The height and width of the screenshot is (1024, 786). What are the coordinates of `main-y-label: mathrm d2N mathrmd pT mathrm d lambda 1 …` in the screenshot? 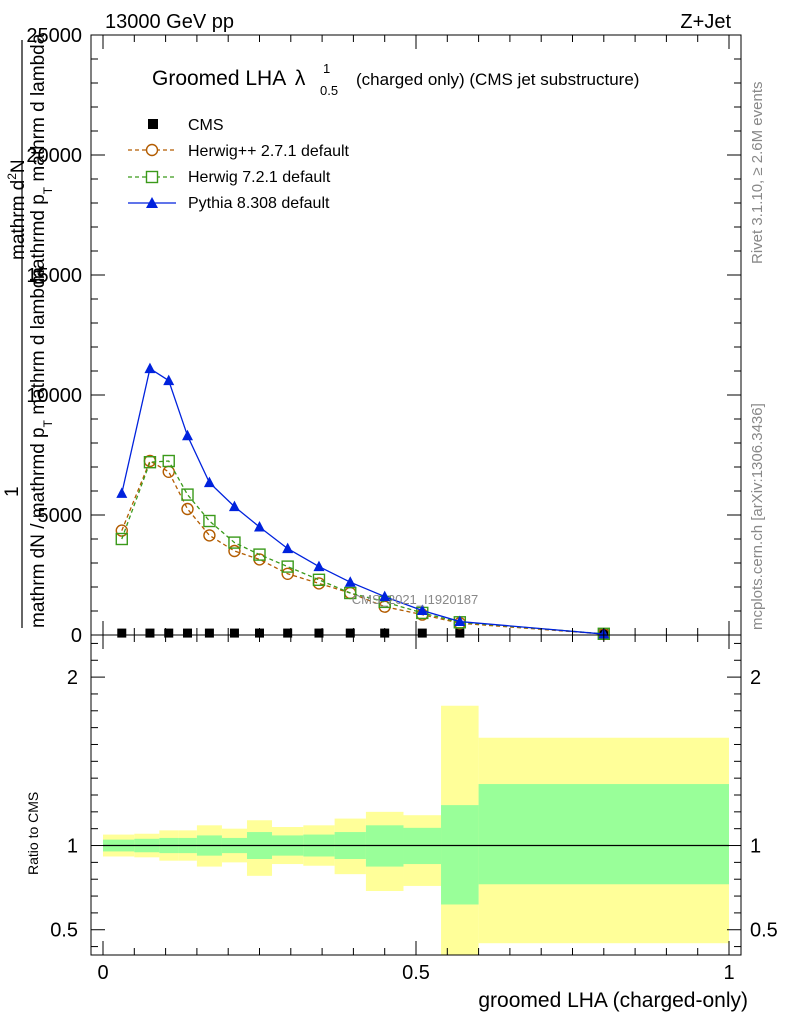 It's located at (28, 330).